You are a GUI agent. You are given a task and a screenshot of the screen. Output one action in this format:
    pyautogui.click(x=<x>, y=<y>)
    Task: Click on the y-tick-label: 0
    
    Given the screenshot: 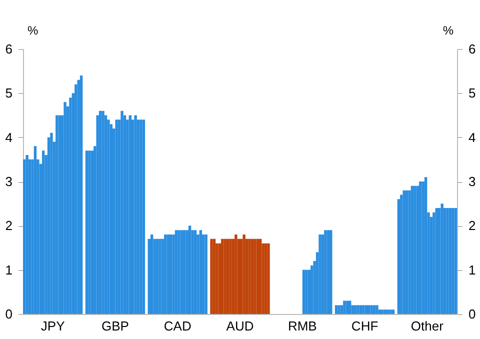 What is the action you would take?
    pyautogui.click(x=8, y=314)
    